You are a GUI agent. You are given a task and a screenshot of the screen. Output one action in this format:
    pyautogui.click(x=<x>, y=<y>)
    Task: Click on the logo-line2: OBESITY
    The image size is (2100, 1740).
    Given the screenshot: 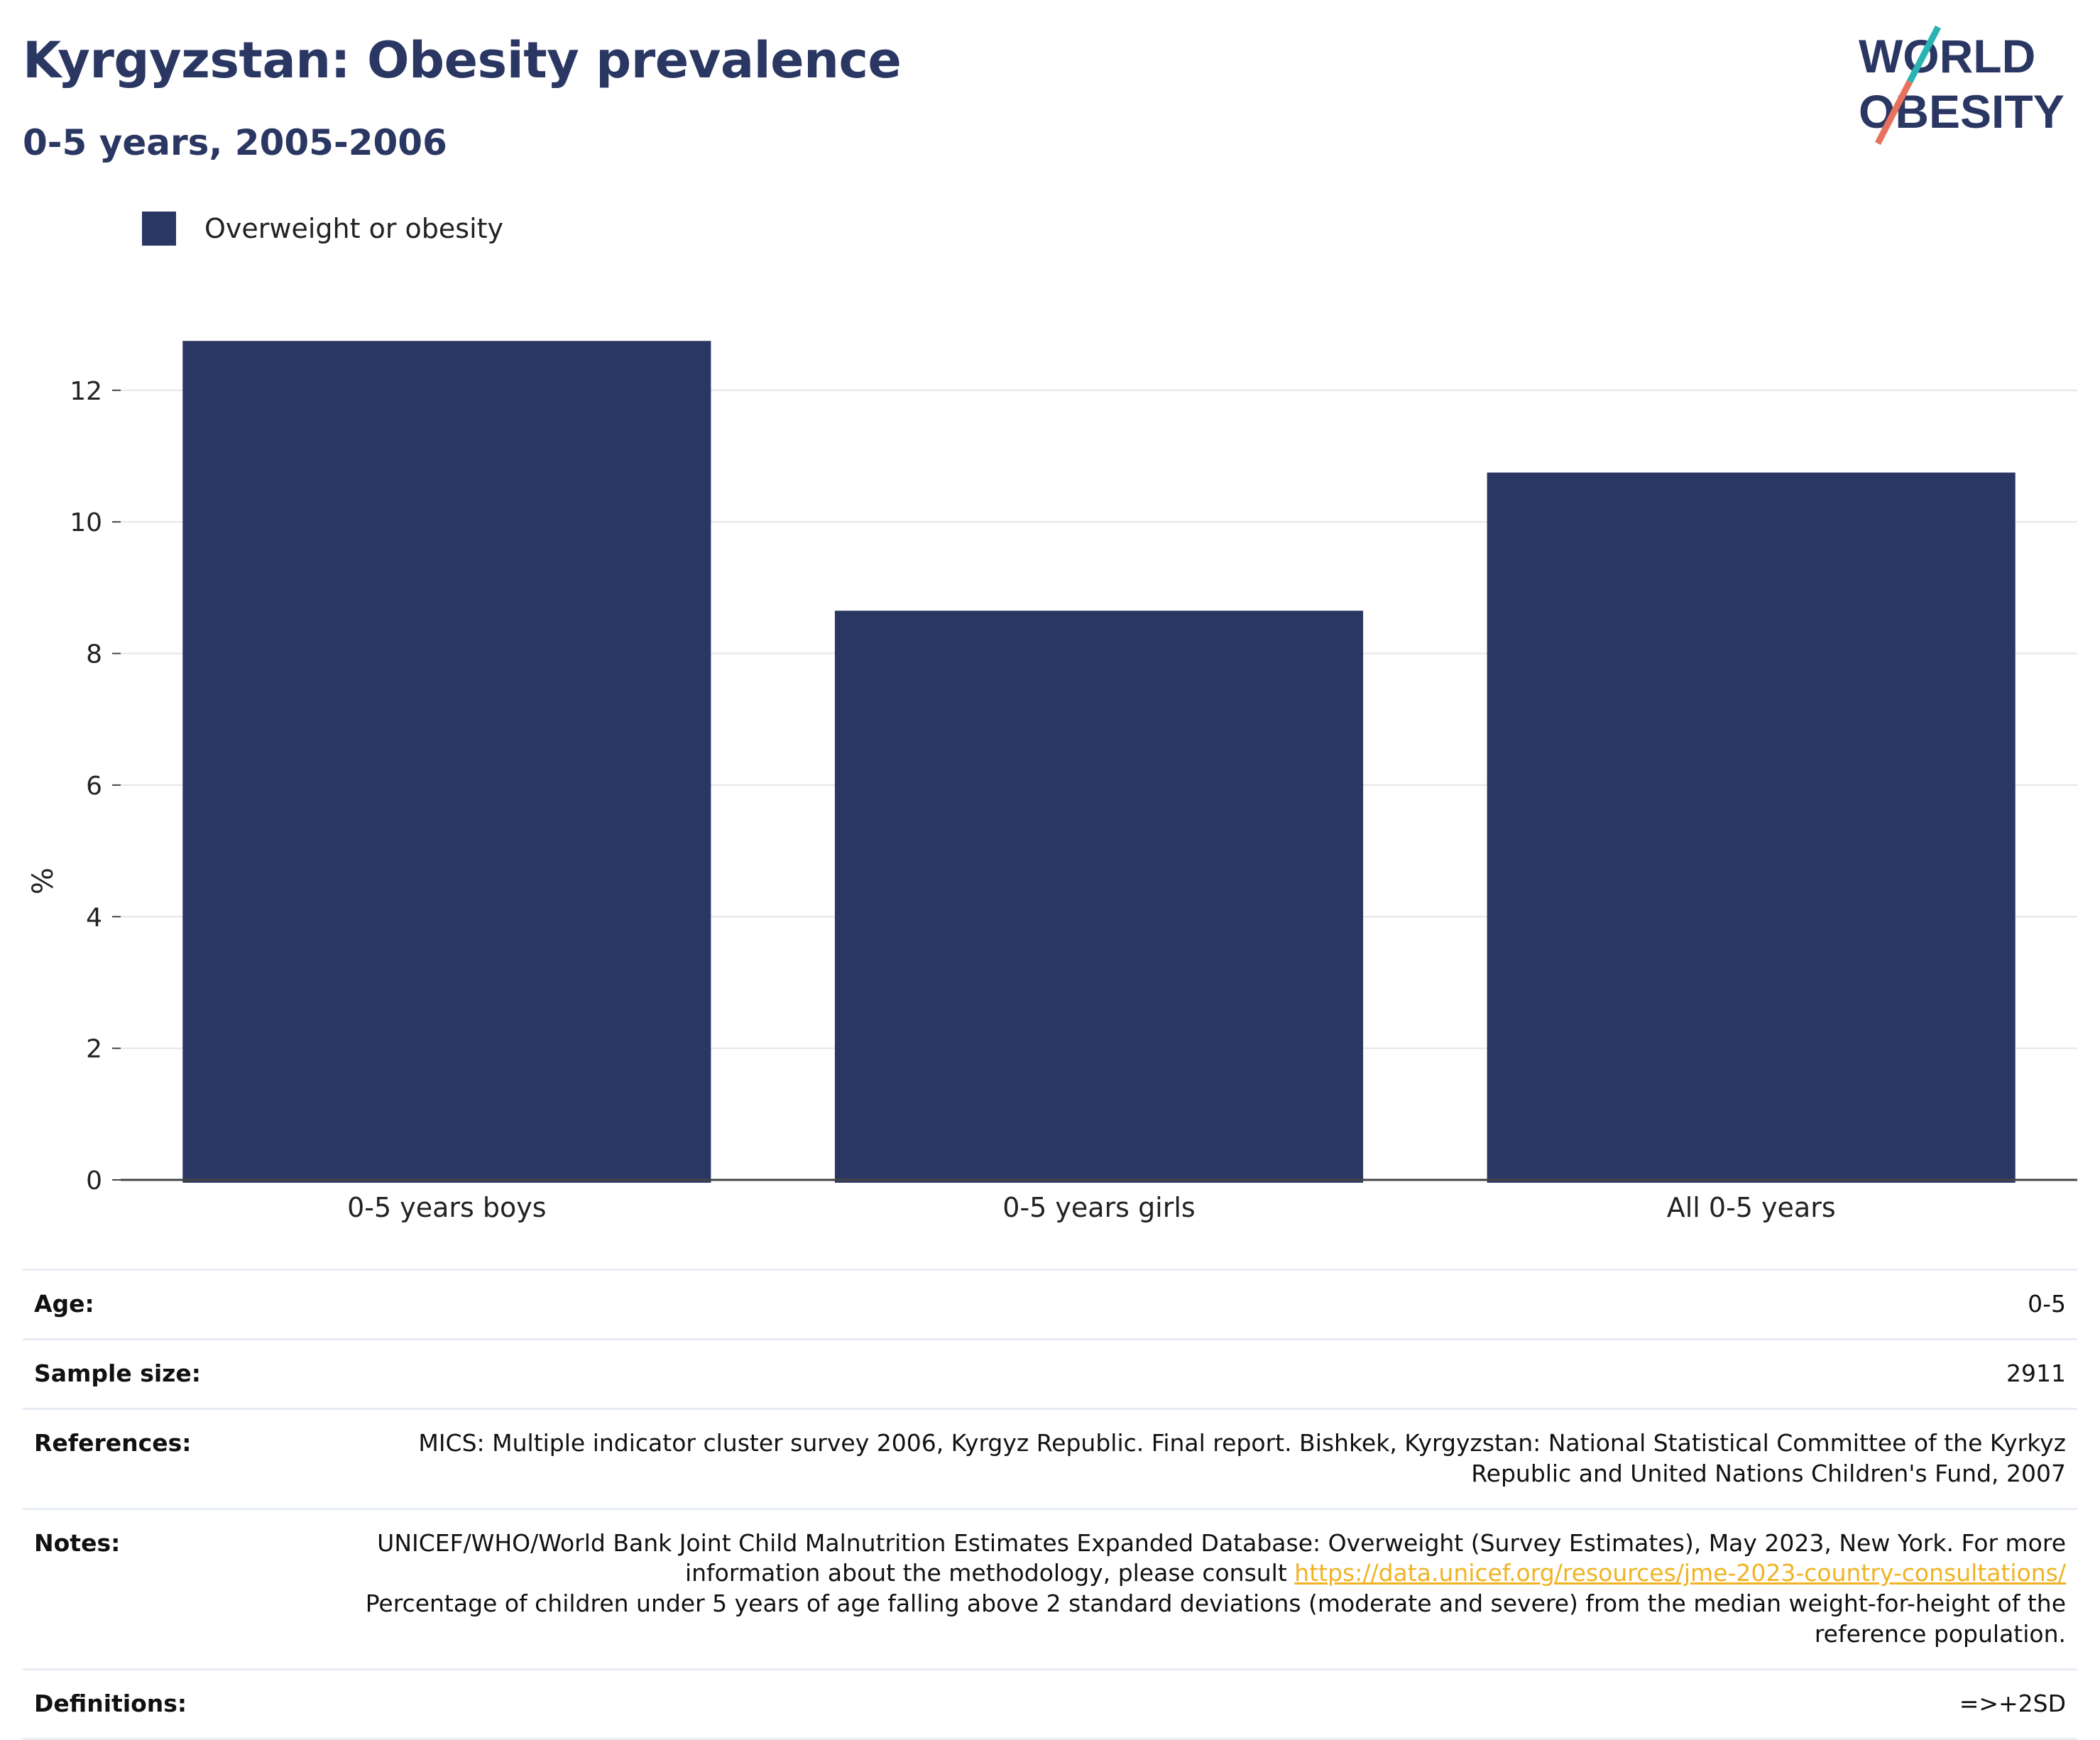 What is the action you would take?
    pyautogui.click(x=1962, y=111)
    